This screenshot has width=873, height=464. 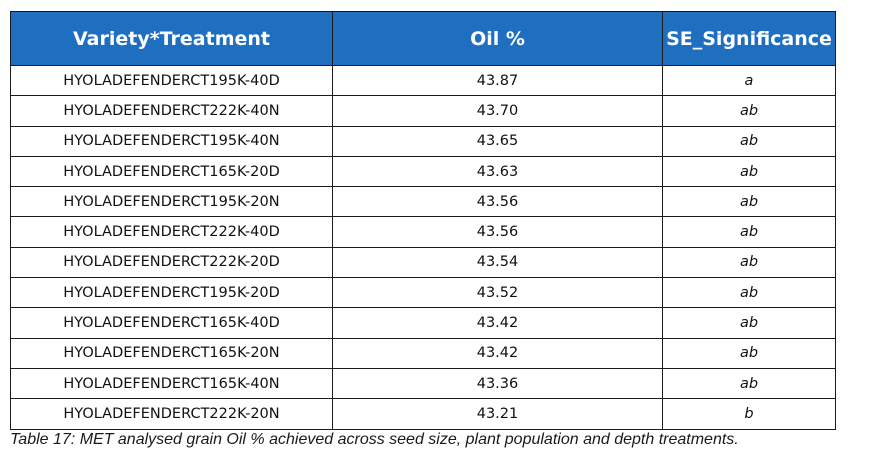 I want to click on variety-treatment-cell: HYOLADEFENDERCT195K-20N, so click(x=171, y=202).